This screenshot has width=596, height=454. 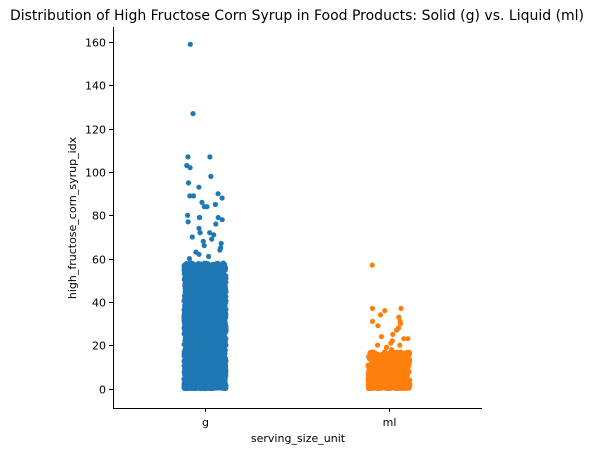 What do you see at coordinates (95, 130) in the screenshot?
I see `y-tick-label: 120` at bounding box center [95, 130].